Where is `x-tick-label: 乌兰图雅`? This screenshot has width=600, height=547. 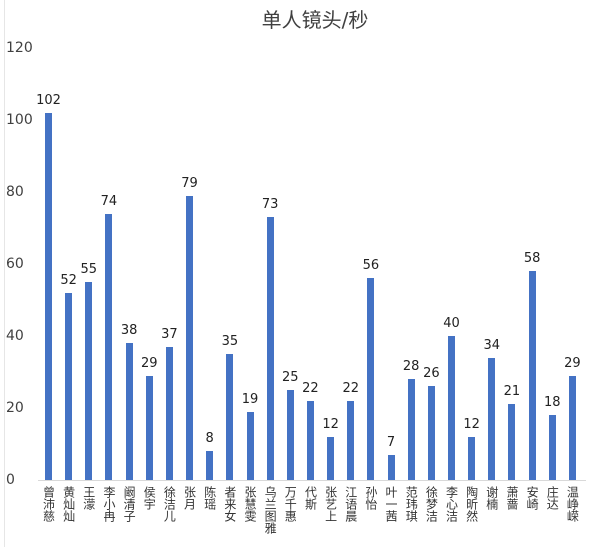 x-tick-label: 乌兰图雅 is located at coordinates (270, 510).